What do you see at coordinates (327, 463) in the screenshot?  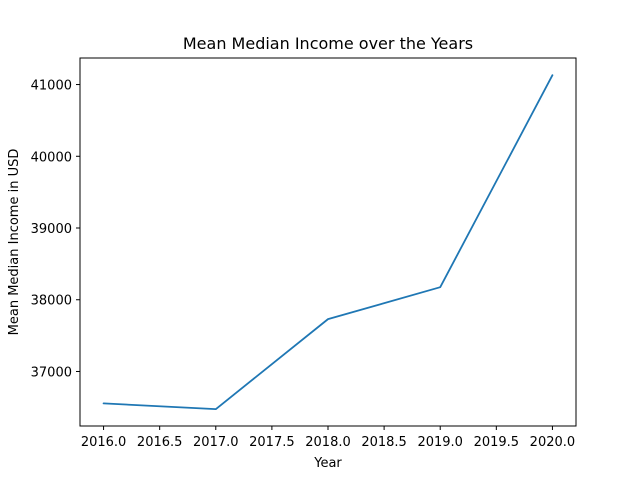 I see `x-axis-label: Year` at bounding box center [327, 463].